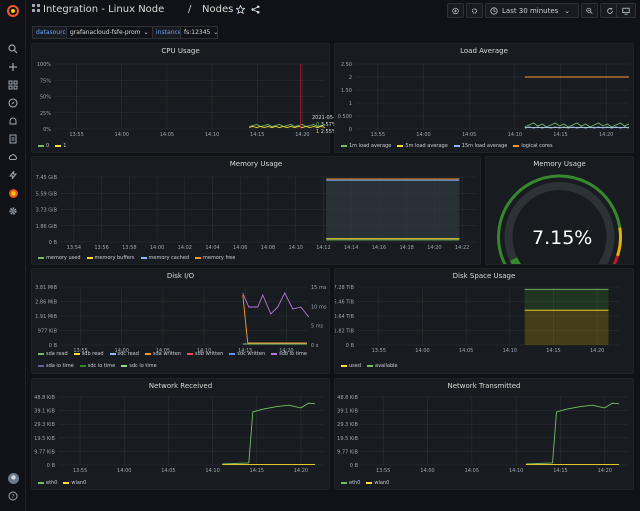  What do you see at coordinates (212, 135) in the screenshot?
I see `x-tick-label: 14:10` at bounding box center [212, 135].